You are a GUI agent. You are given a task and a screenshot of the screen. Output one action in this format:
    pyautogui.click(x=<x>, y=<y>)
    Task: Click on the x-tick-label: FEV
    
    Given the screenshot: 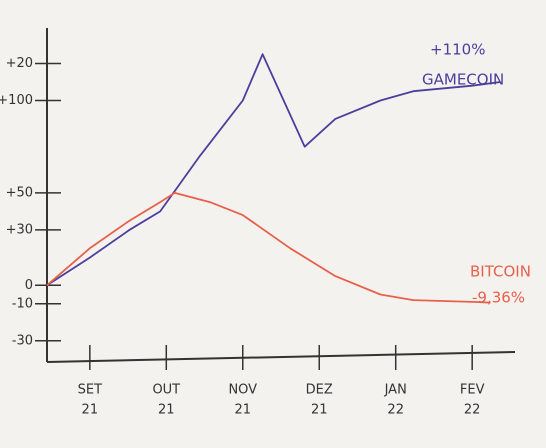 What is the action you would take?
    pyautogui.click(x=472, y=390)
    